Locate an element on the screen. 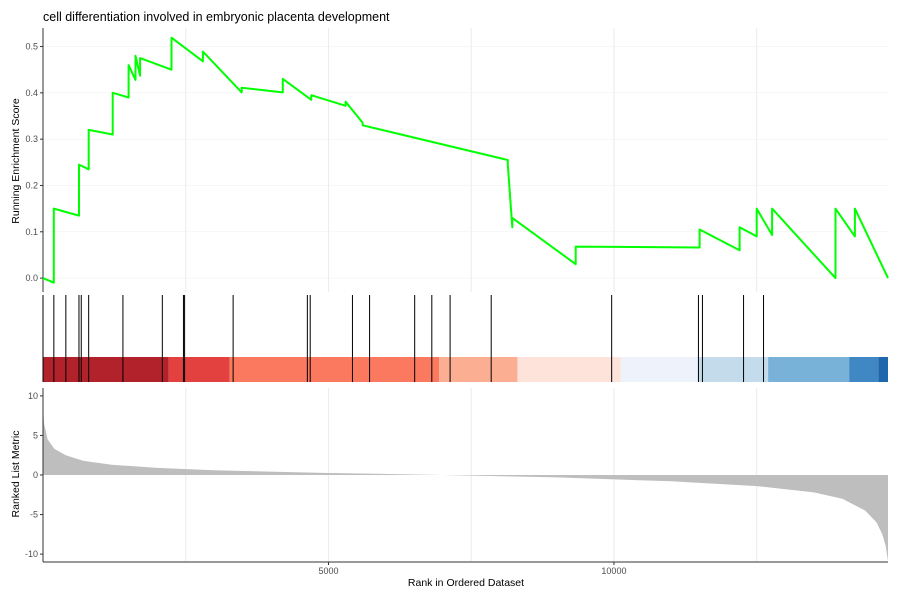 The width and height of the screenshot is (900, 600). bottom-y-tick-label: -5 is located at coordinates (34, 515).